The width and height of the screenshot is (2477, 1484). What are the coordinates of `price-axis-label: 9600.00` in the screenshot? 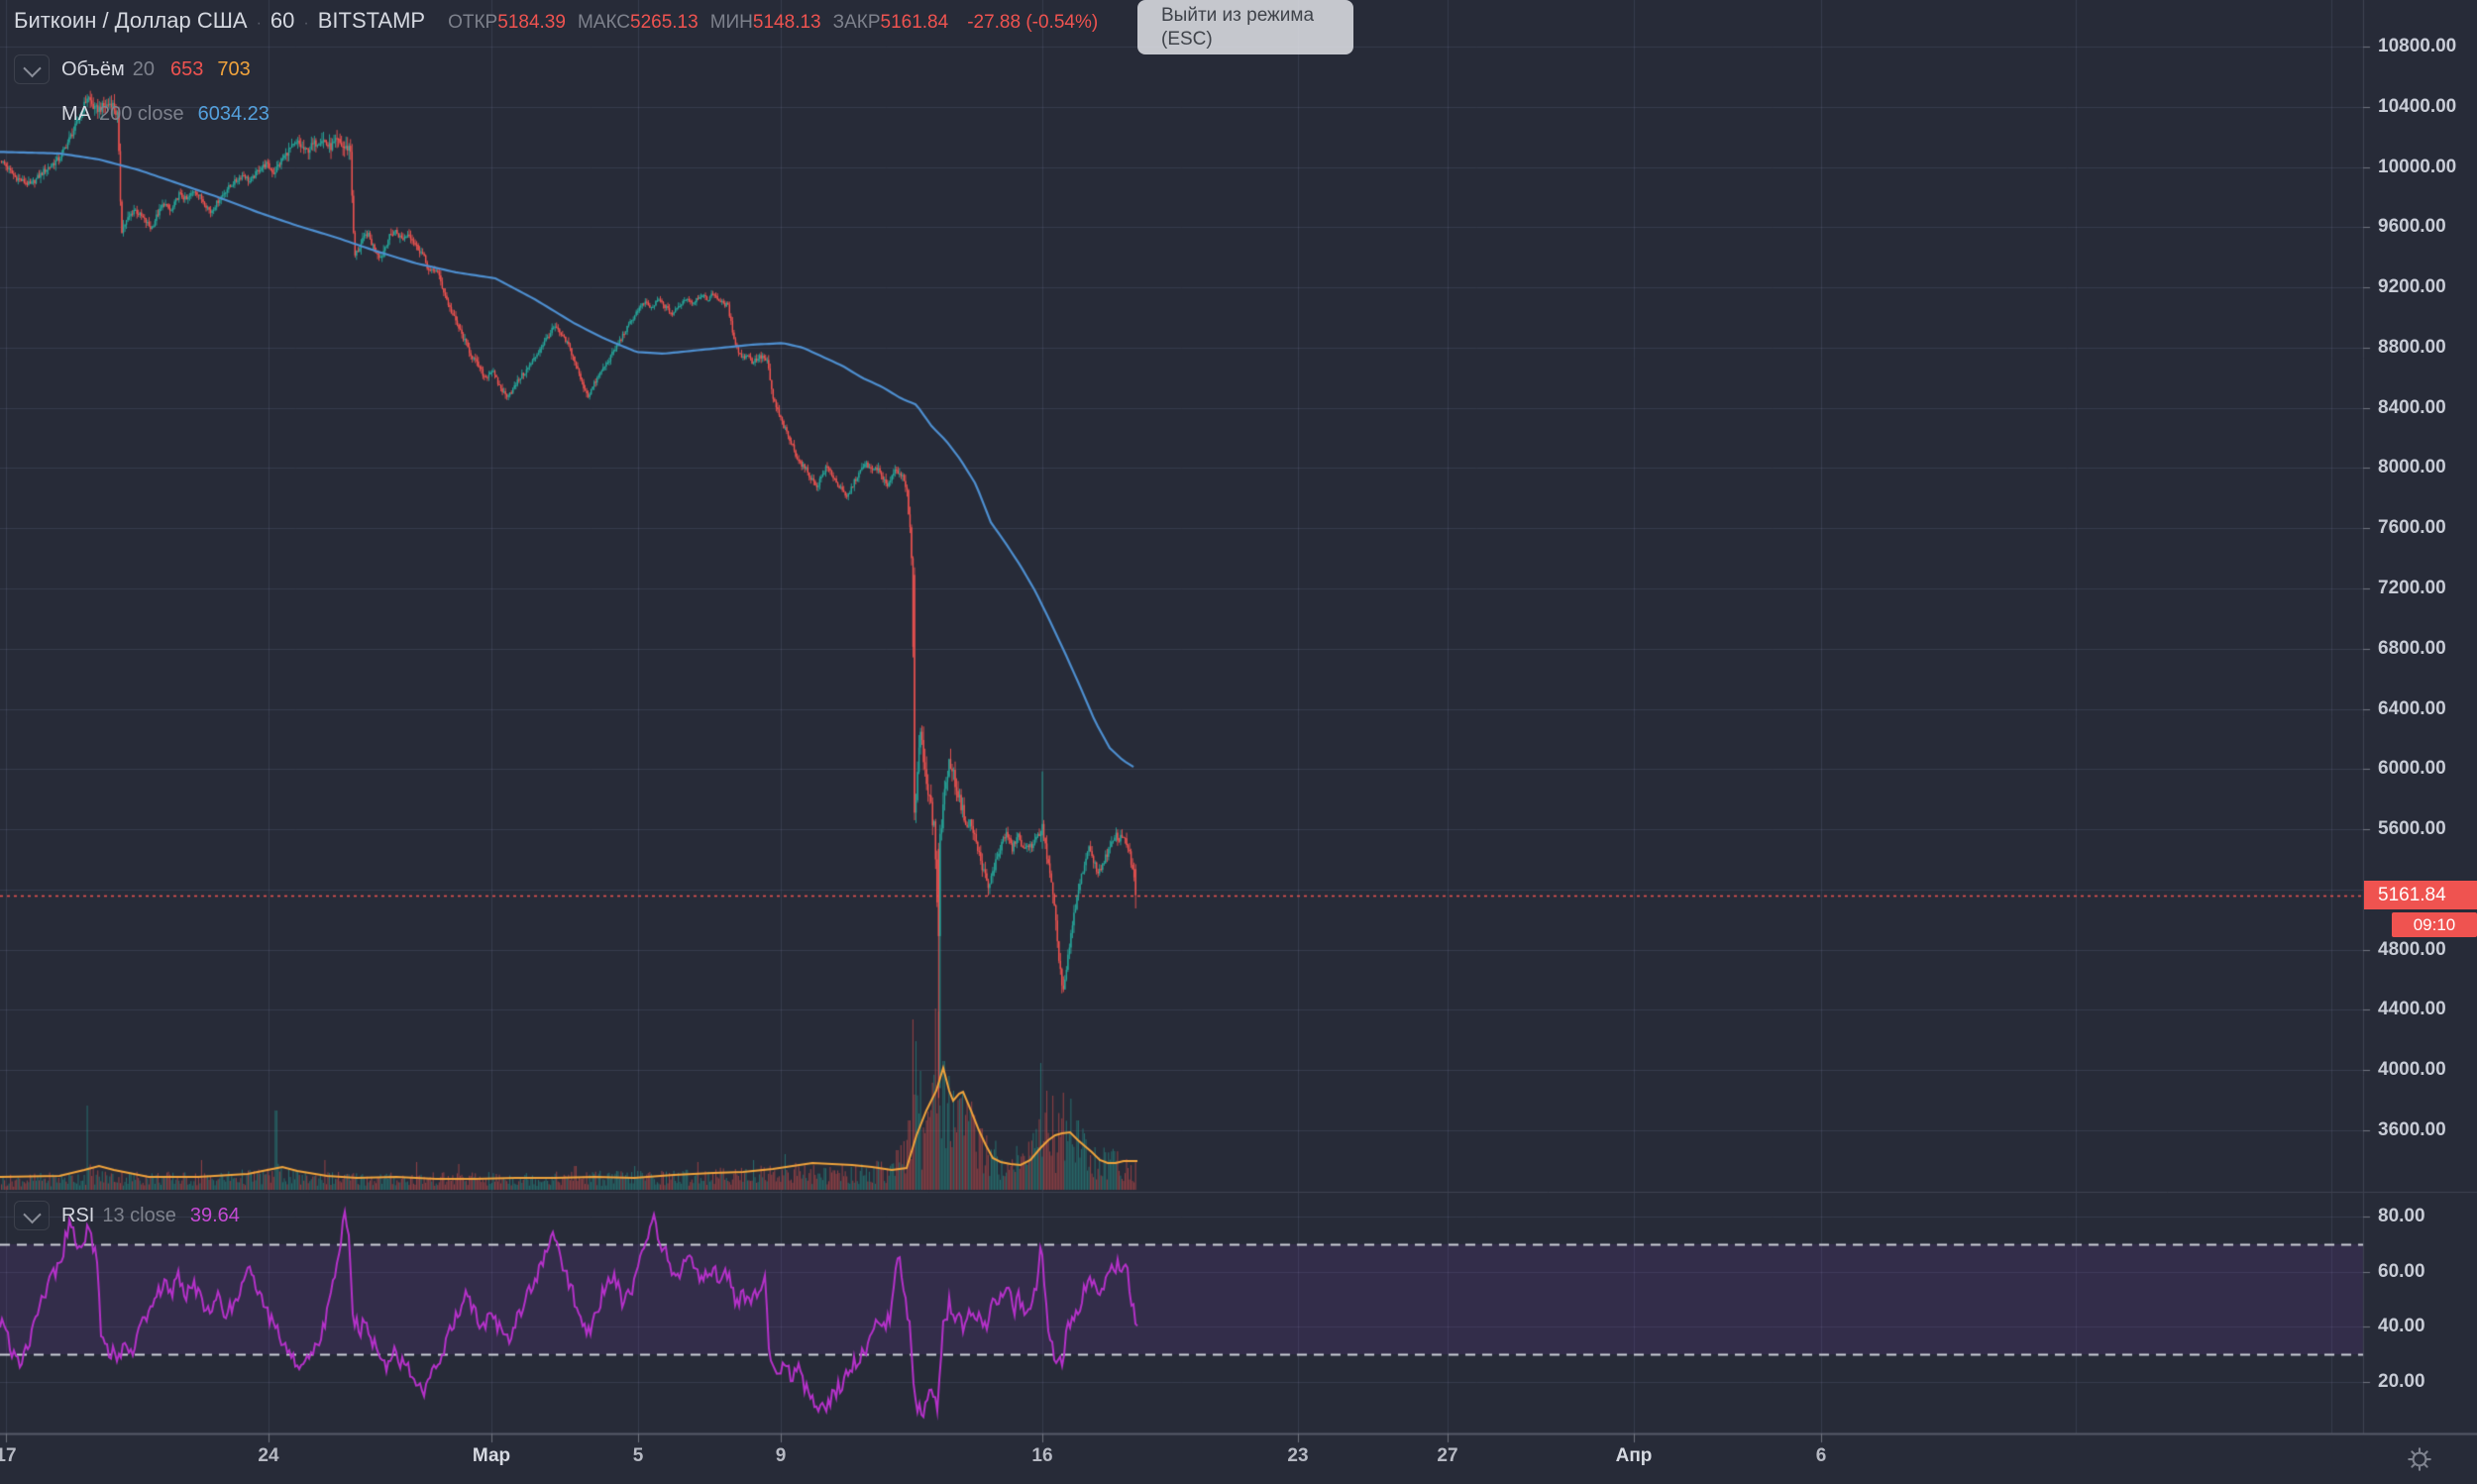 It's located at (2412, 227).